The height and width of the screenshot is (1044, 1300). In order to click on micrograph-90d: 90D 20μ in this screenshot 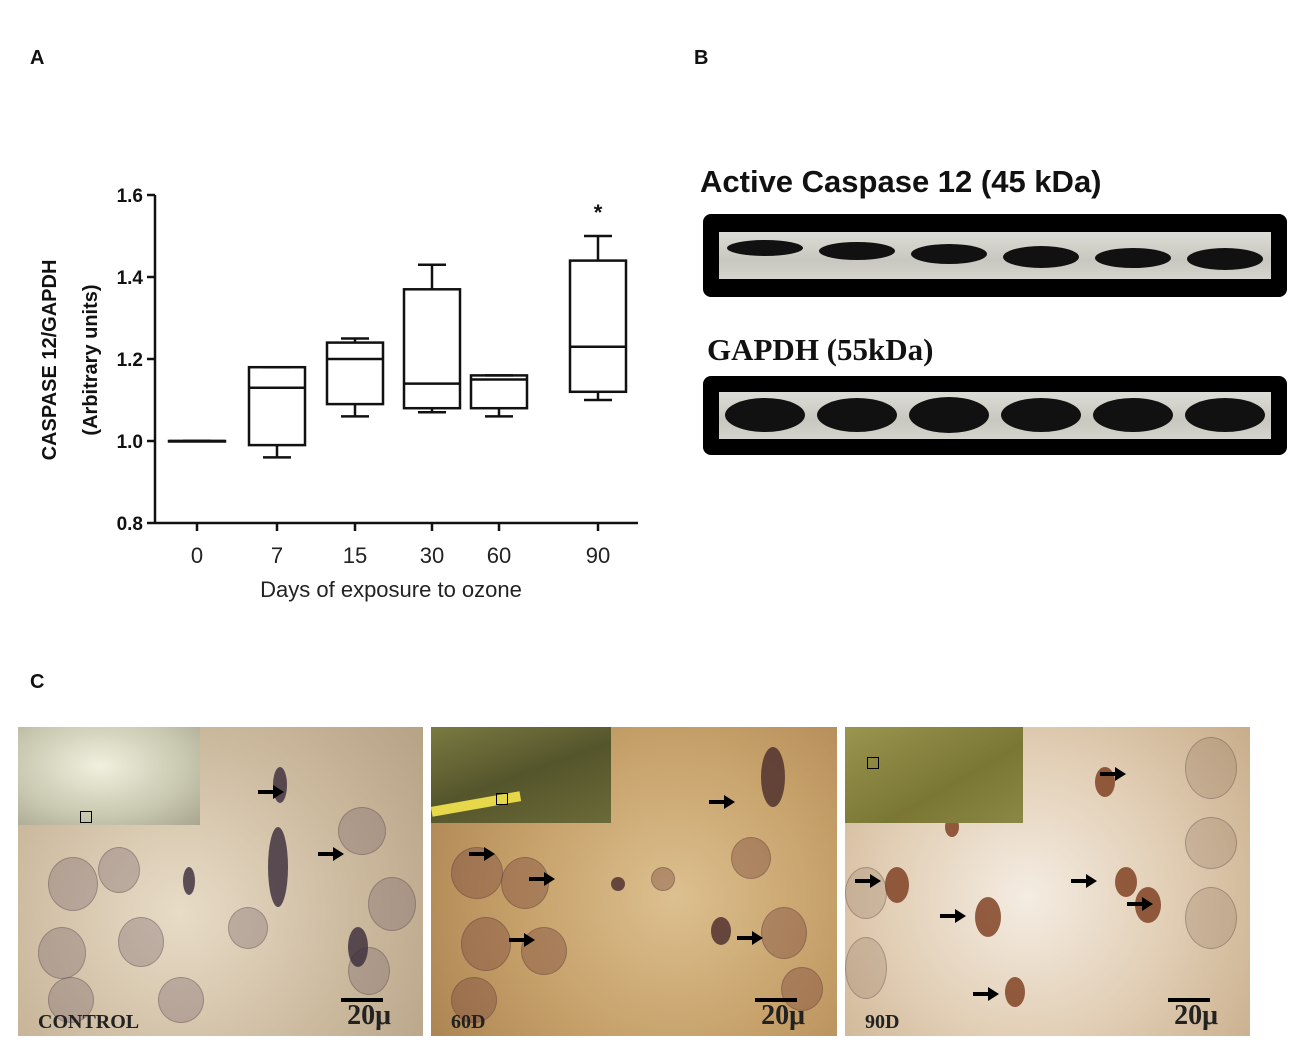, I will do `click(1047, 881)`.